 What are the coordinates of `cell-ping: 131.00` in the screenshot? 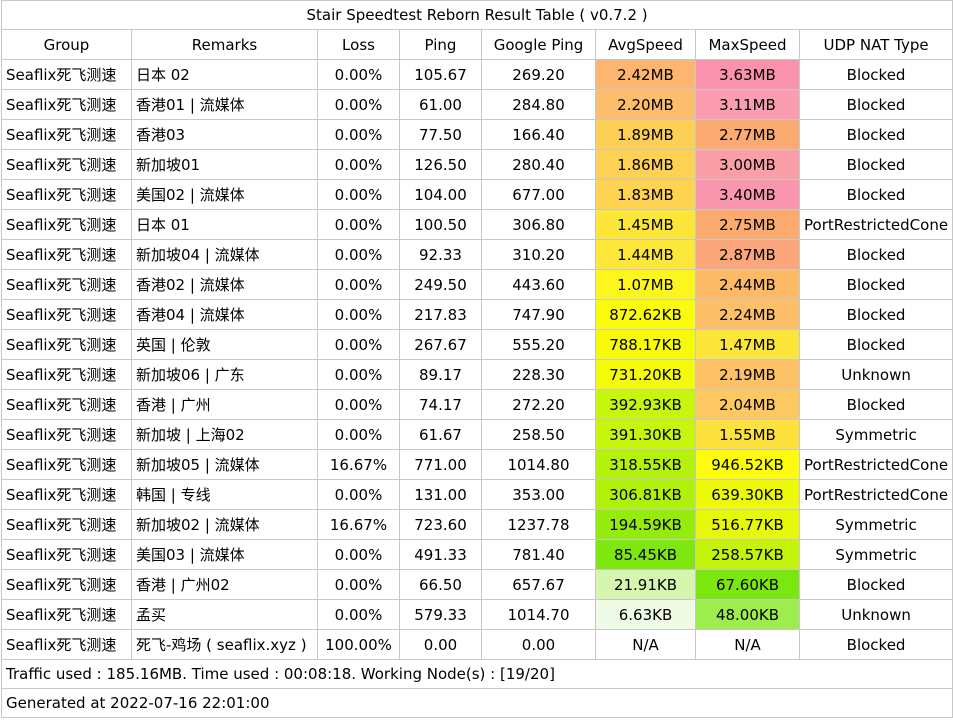 It's located at (440, 494).